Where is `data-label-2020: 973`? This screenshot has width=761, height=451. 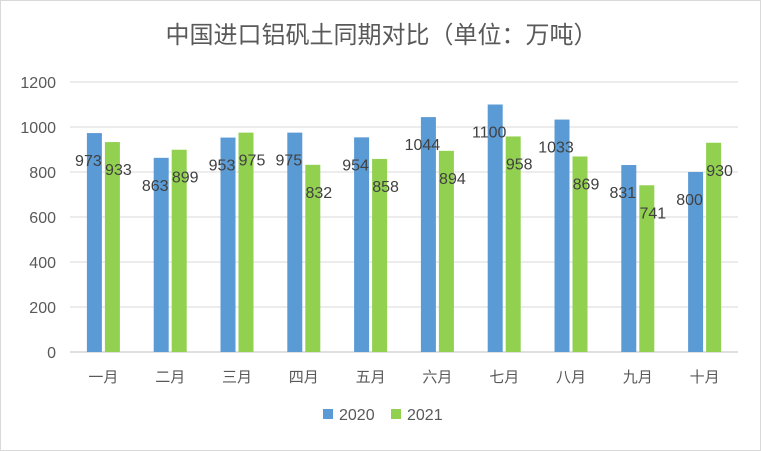 data-label-2020: 973 is located at coordinates (88, 161).